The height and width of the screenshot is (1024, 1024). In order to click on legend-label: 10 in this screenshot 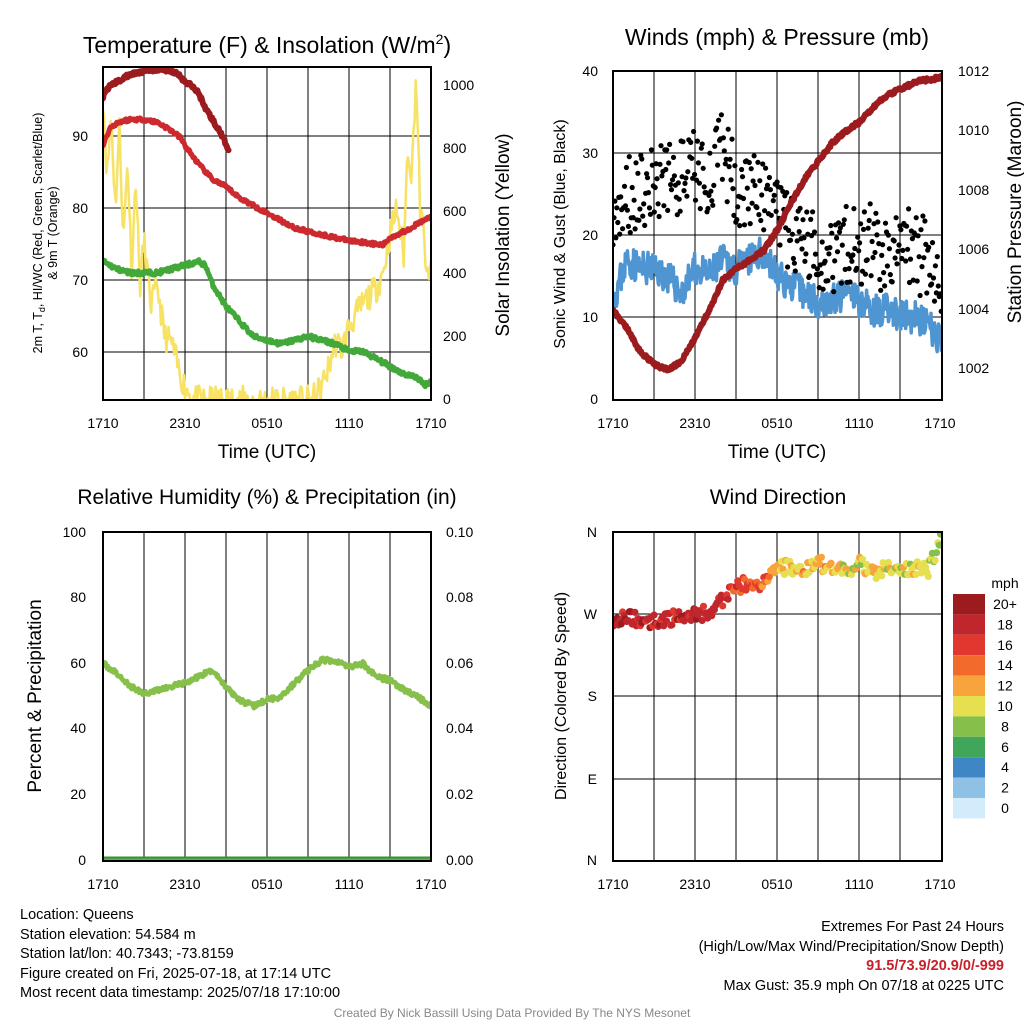, I will do `click(1005, 706)`.